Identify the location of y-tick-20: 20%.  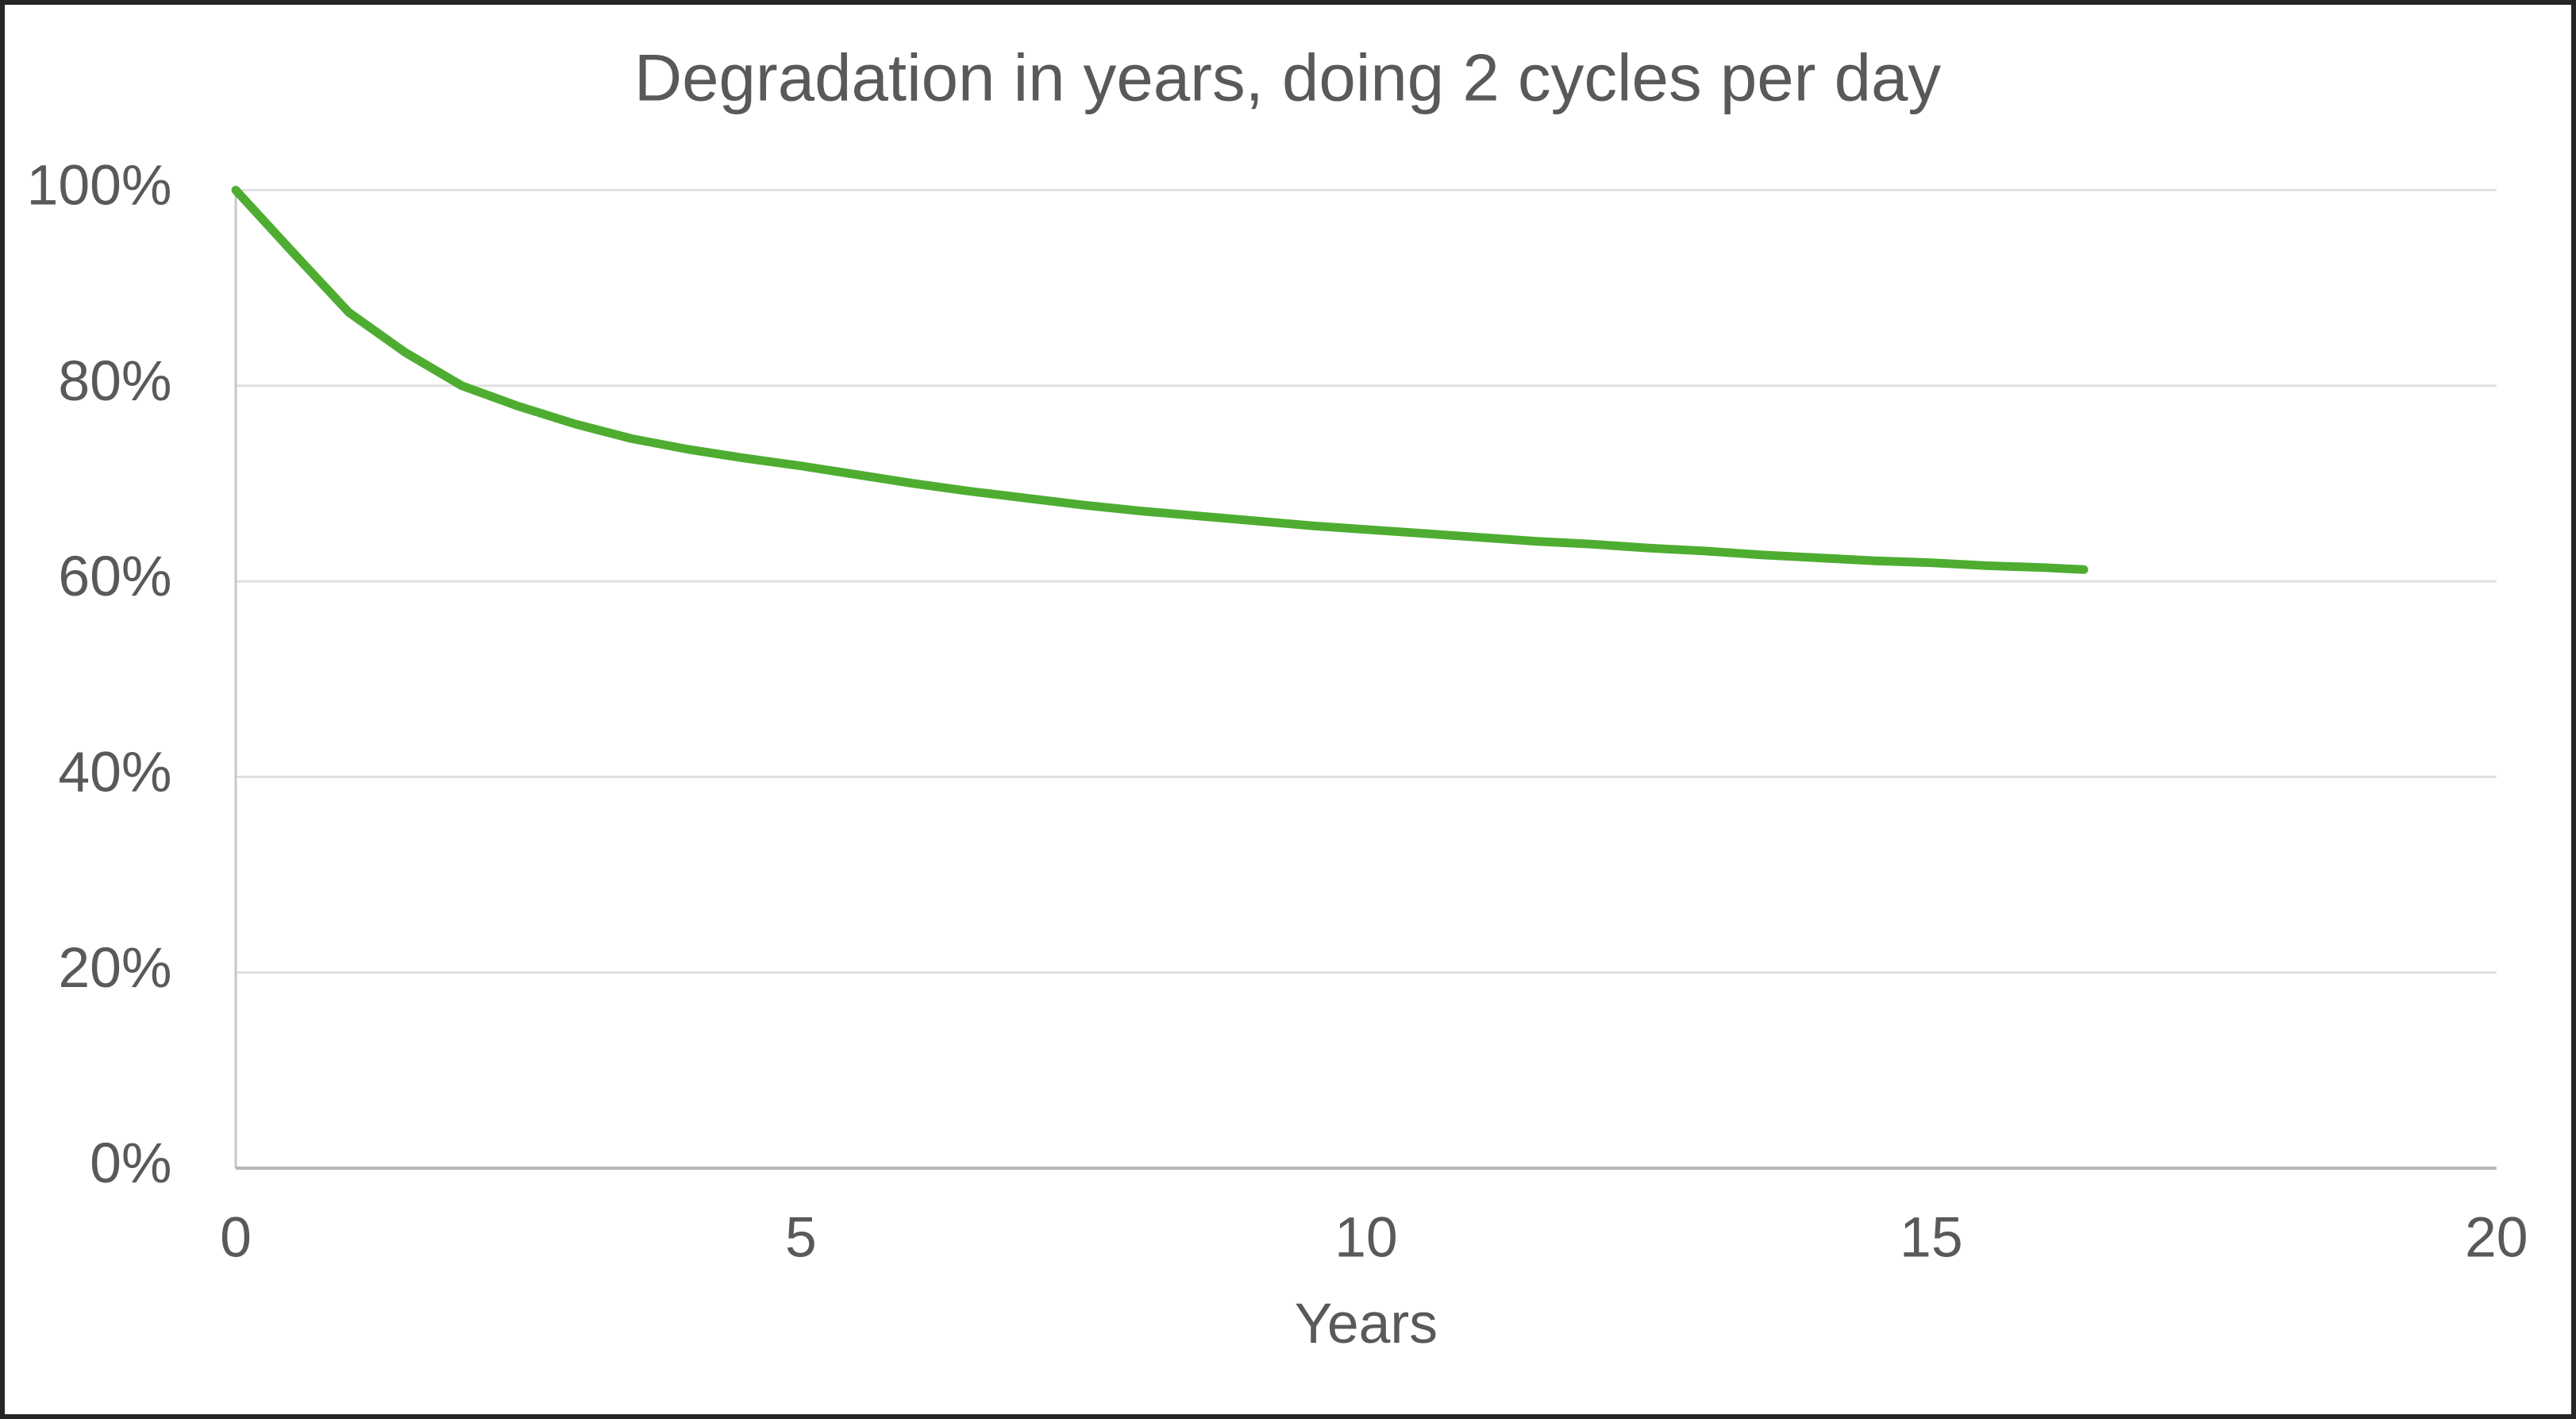
(114, 968).